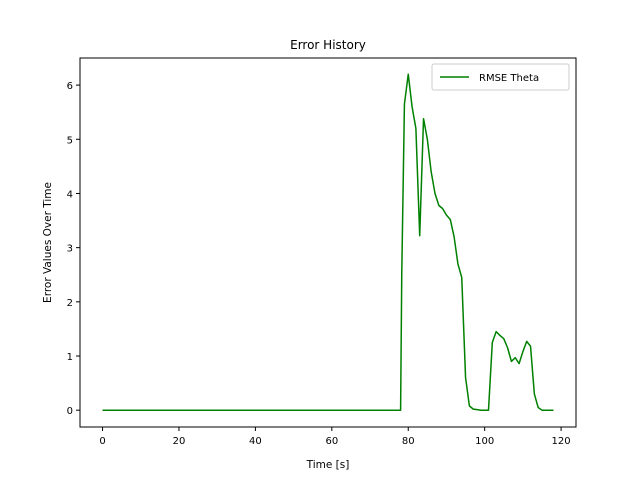 This screenshot has height=480, width=640. What do you see at coordinates (70, 411) in the screenshot?
I see `y-tick-label: 0` at bounding box center [70, 411].